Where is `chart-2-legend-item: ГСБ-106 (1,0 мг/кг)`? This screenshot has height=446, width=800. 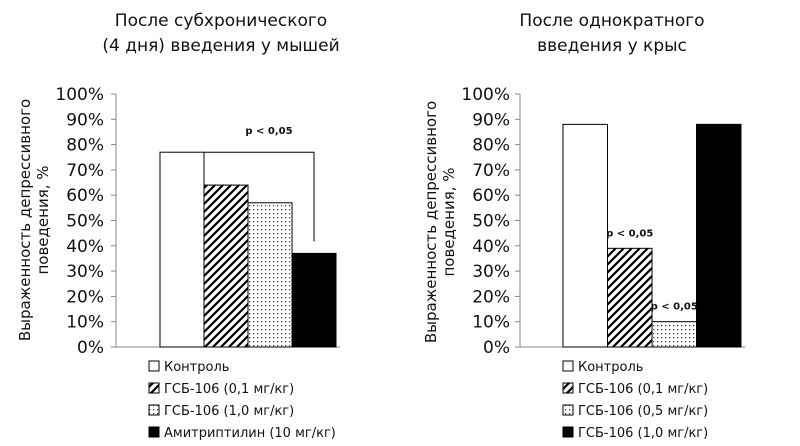 chart-2-legend-item: ГСБ-106 (1,0 мг/кг) is located at coordinates (635, 433).